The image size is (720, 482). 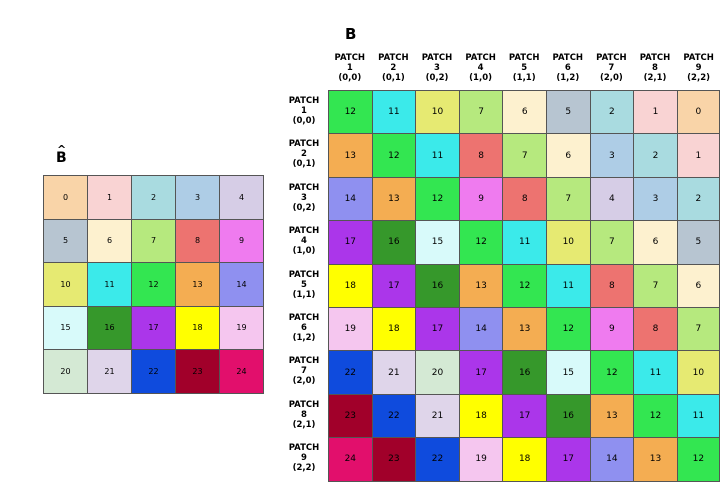 What do you see at coordinates (61, 158) in the screenshot?
I see `b-hat-letter: B` at bounding box center [61, 158].